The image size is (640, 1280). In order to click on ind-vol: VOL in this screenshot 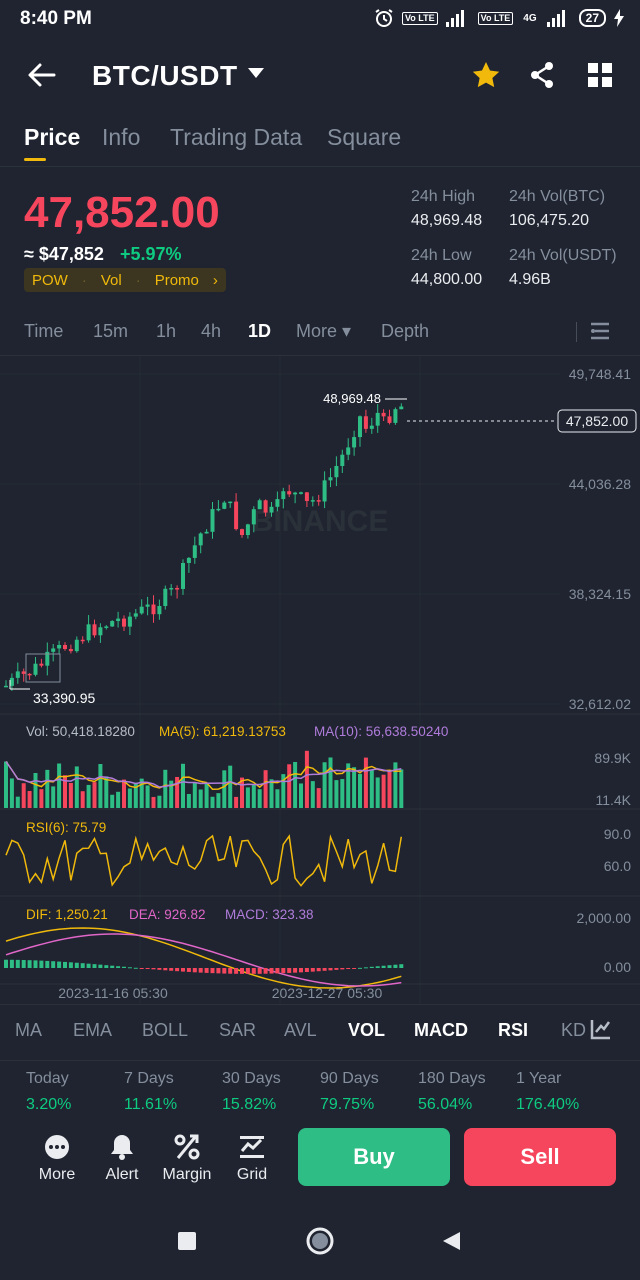, I will do `click(367, 1030)`.